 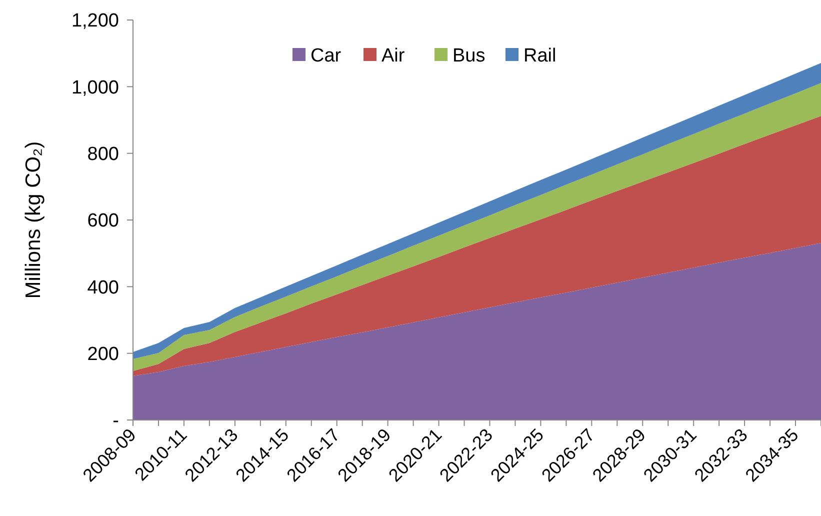 What do you see at coordinates (103, 354) in the screenshot?
I see `y-tick-label: 200` at bounding box center [103, 354].